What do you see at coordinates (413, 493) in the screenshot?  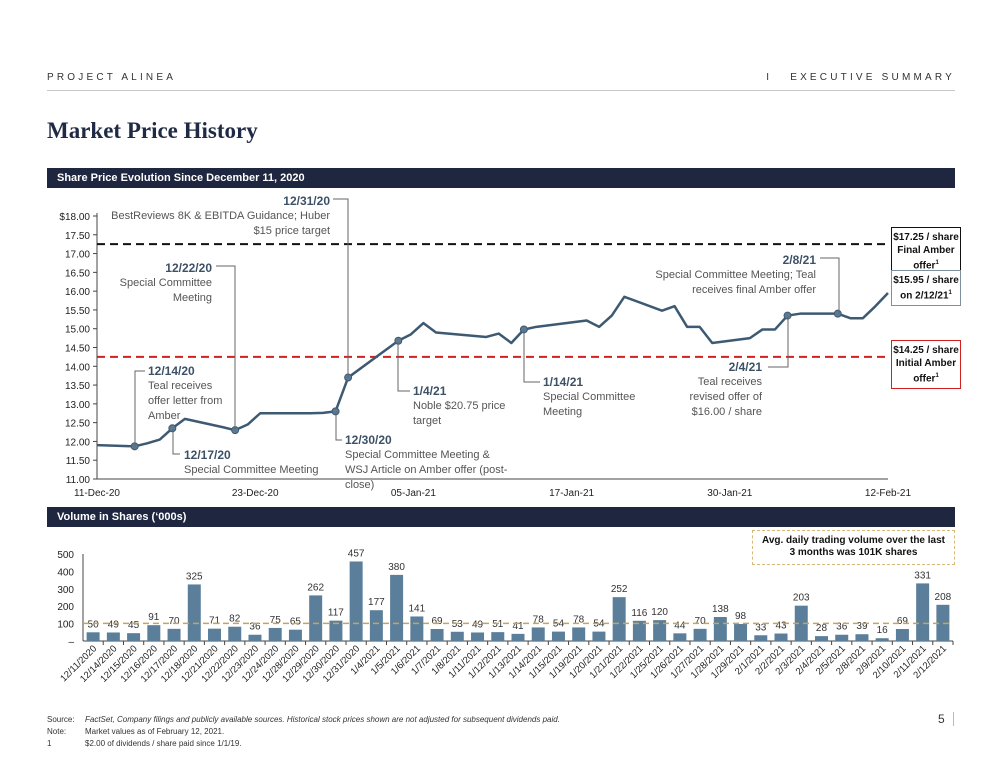 I see `x-tick-label: 05-Jan-21` at bounding box center [413, 493].